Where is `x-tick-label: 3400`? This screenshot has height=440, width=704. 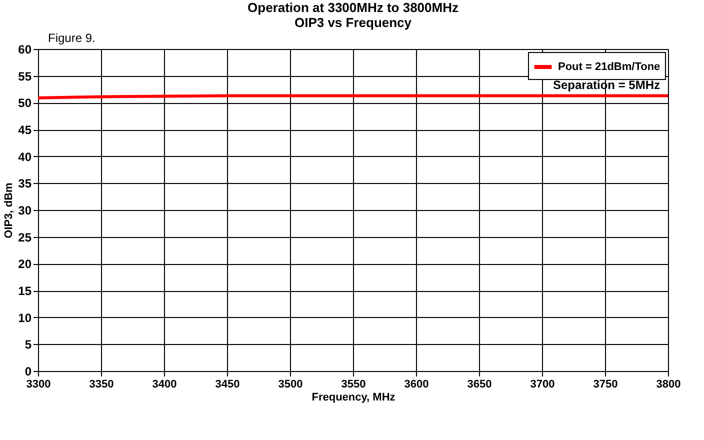 x-tick-label: 3400 is located at coordinates (164, 384).